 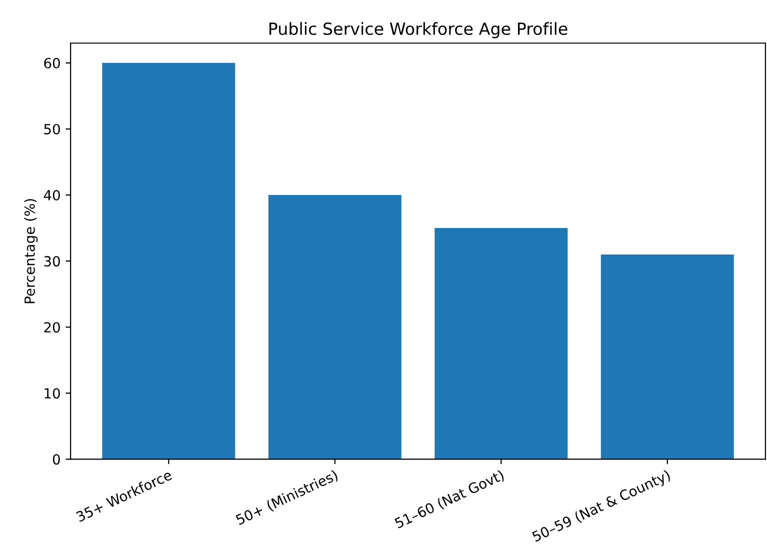 I want to click on y-axis-title: Percentage (%), so click(x=31, y=251).